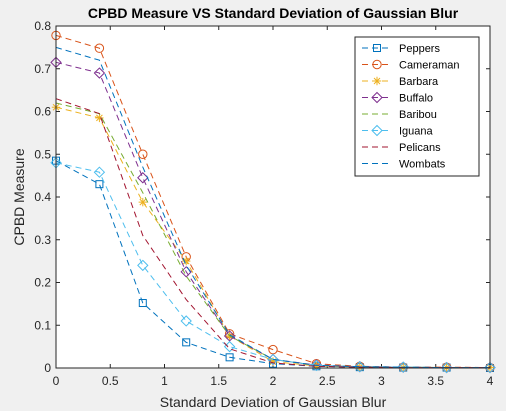  Describe the element at coordinates (42, 69) in the screenshot. I see `y-tick-label: 0.7` at that location.